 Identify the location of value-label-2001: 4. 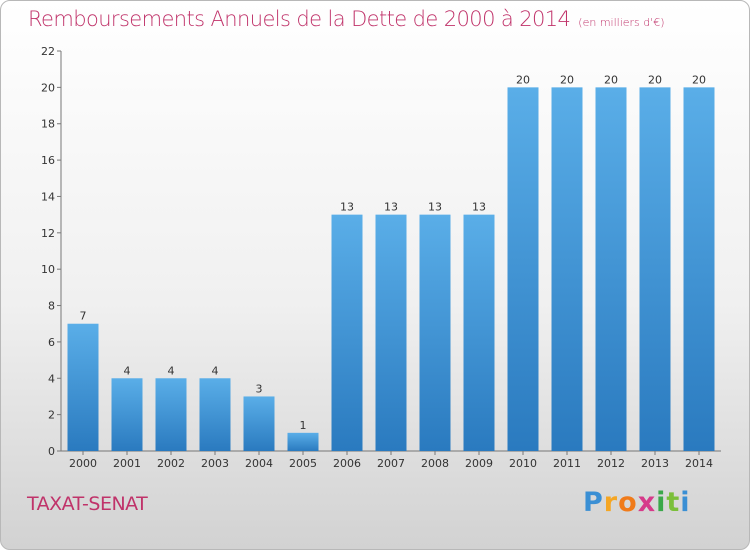
(127, 370).